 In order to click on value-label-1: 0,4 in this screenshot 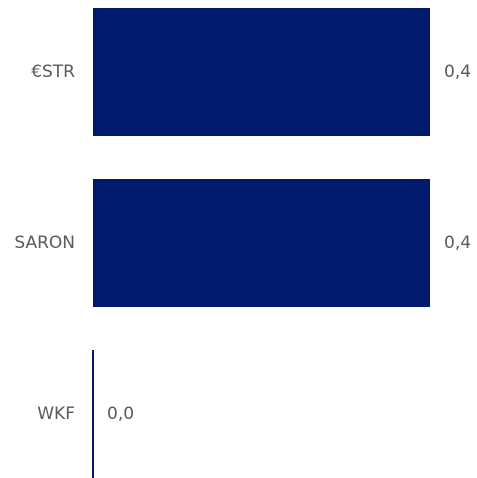, I will do `click(457, 243)`.